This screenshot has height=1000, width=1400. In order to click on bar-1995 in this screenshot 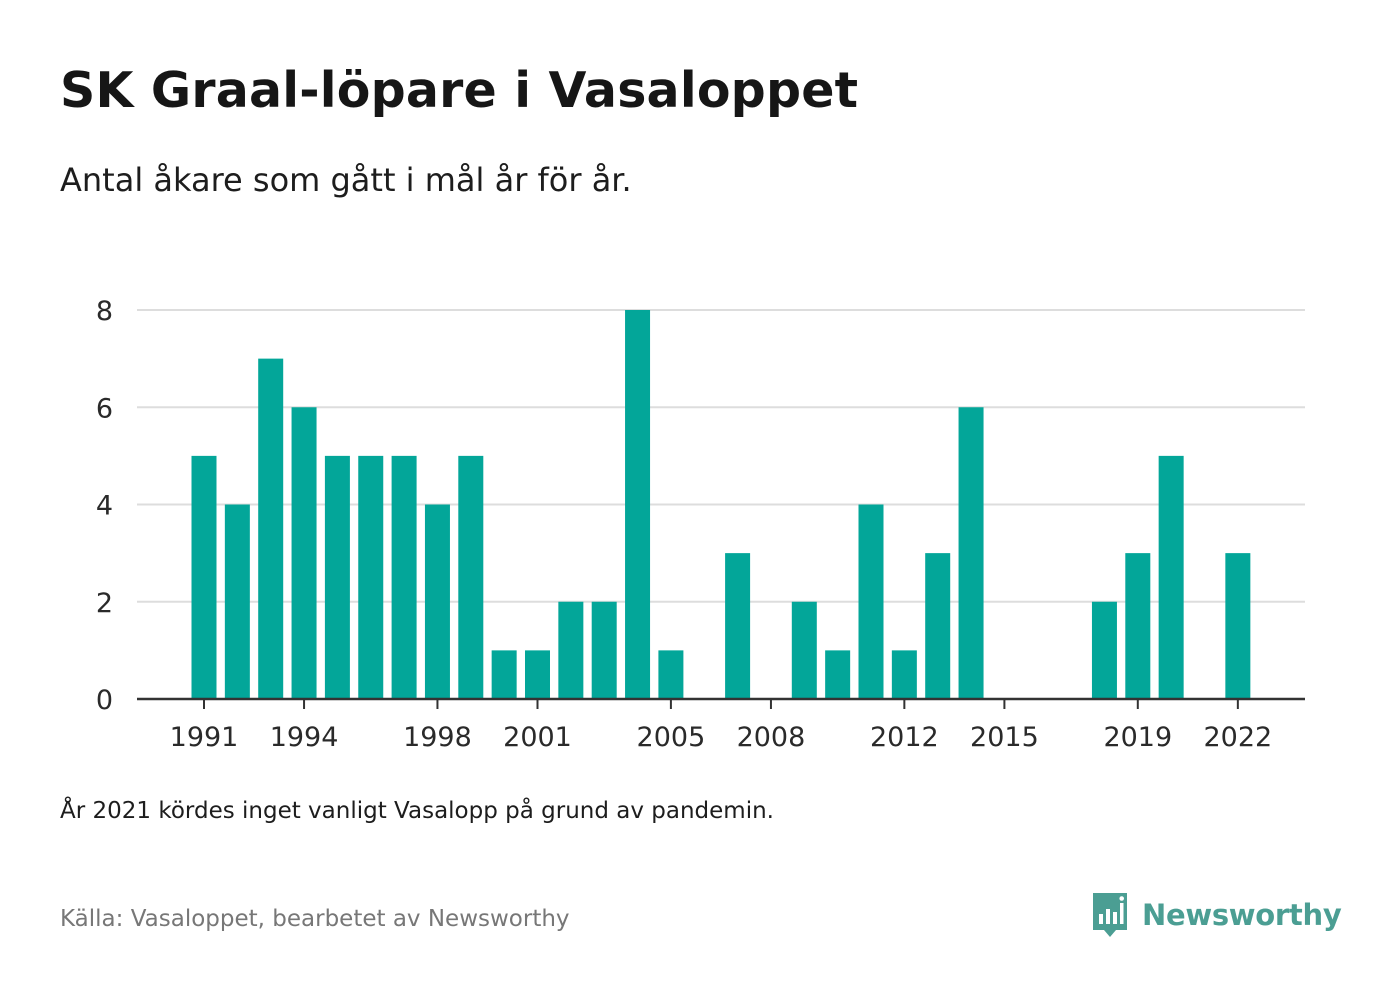, I will do `click(337, 577)`.